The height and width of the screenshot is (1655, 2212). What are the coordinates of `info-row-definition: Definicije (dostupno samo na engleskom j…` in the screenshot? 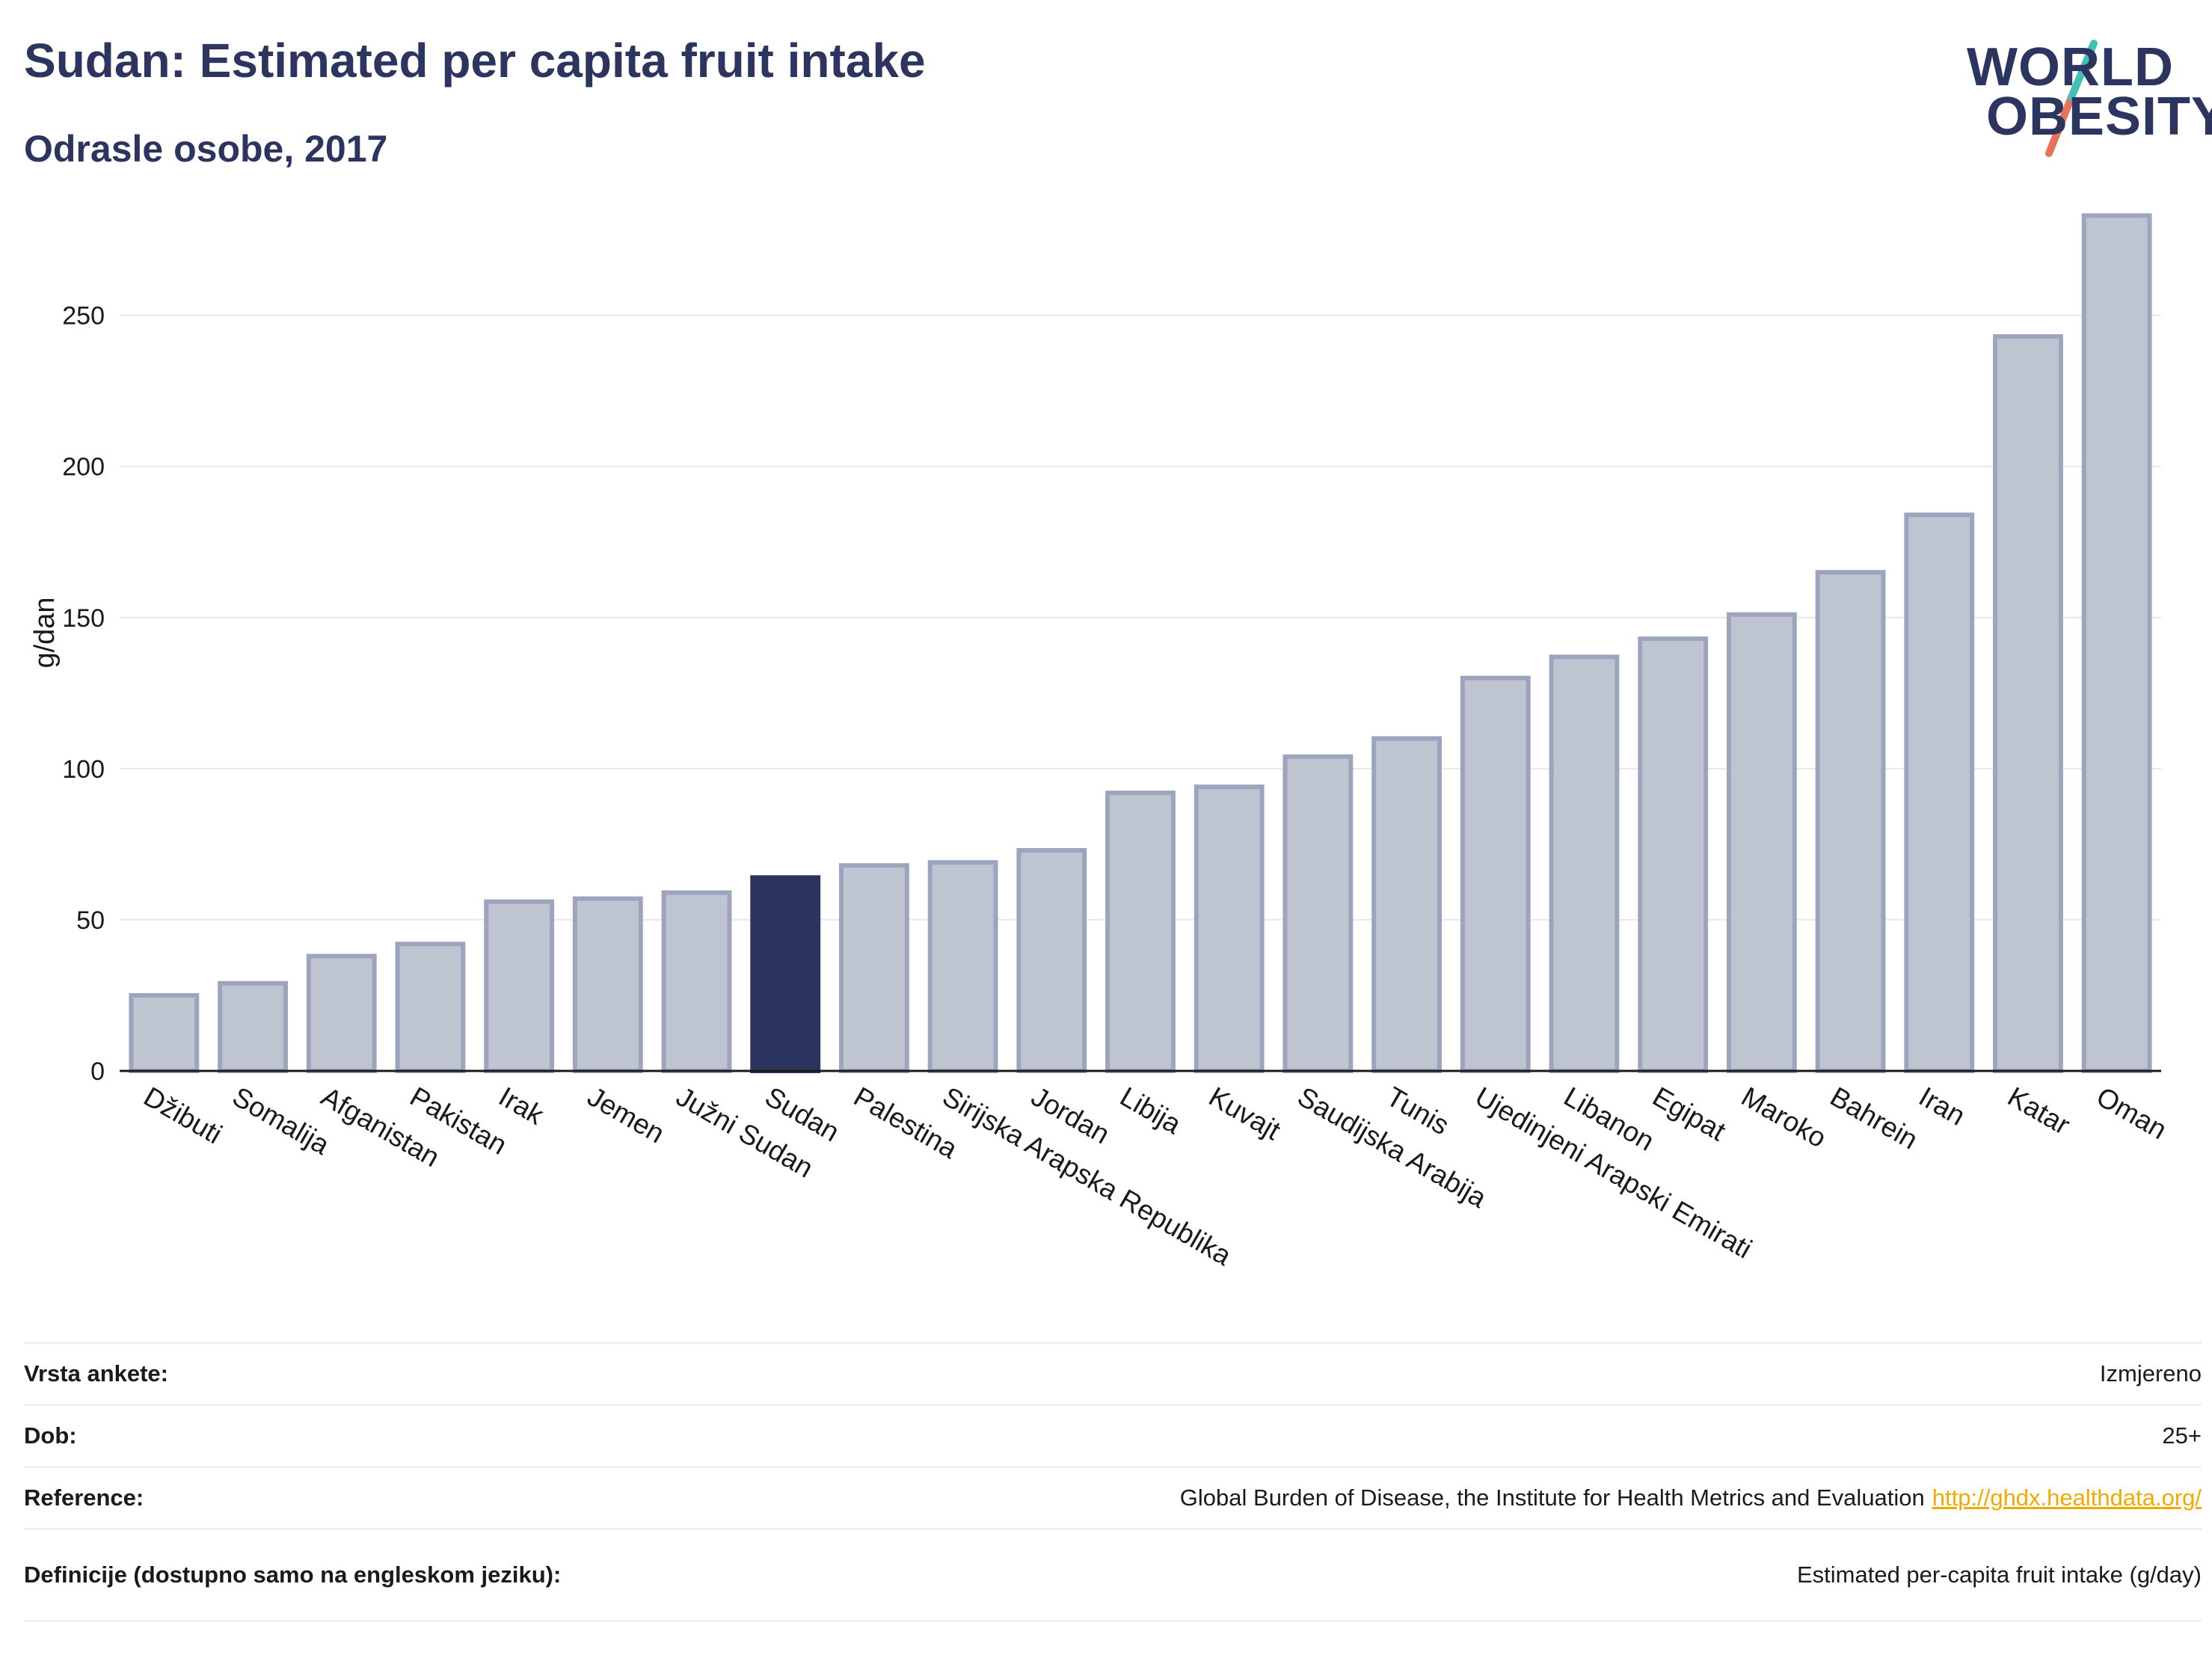 It's located at (1113, 1575).